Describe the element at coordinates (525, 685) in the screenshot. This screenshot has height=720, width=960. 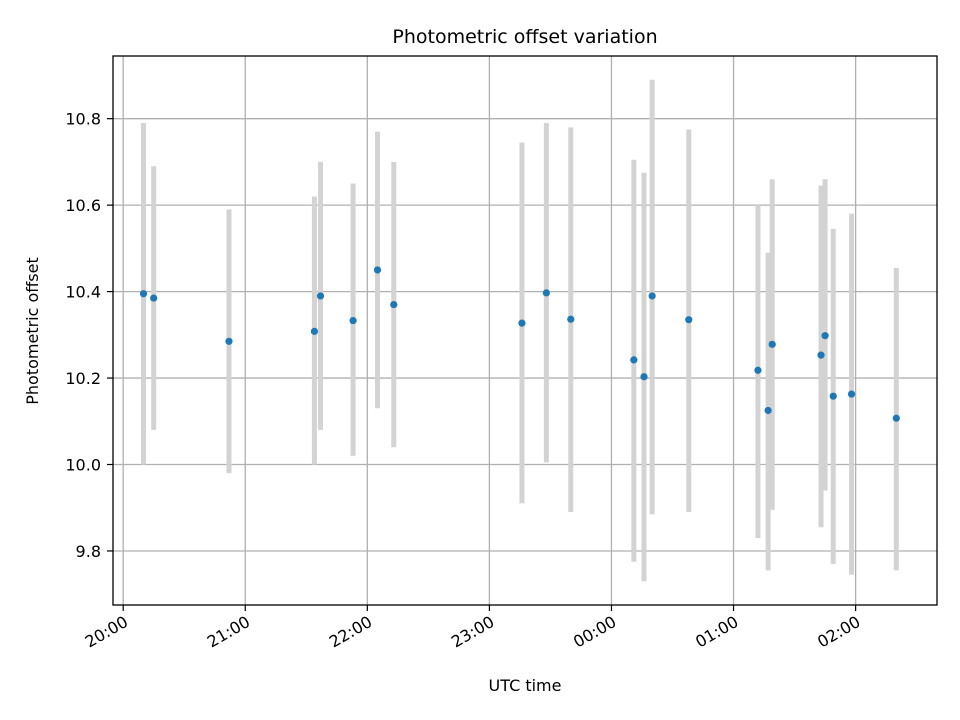
I see `x-axis-label: UTC time` at that location.